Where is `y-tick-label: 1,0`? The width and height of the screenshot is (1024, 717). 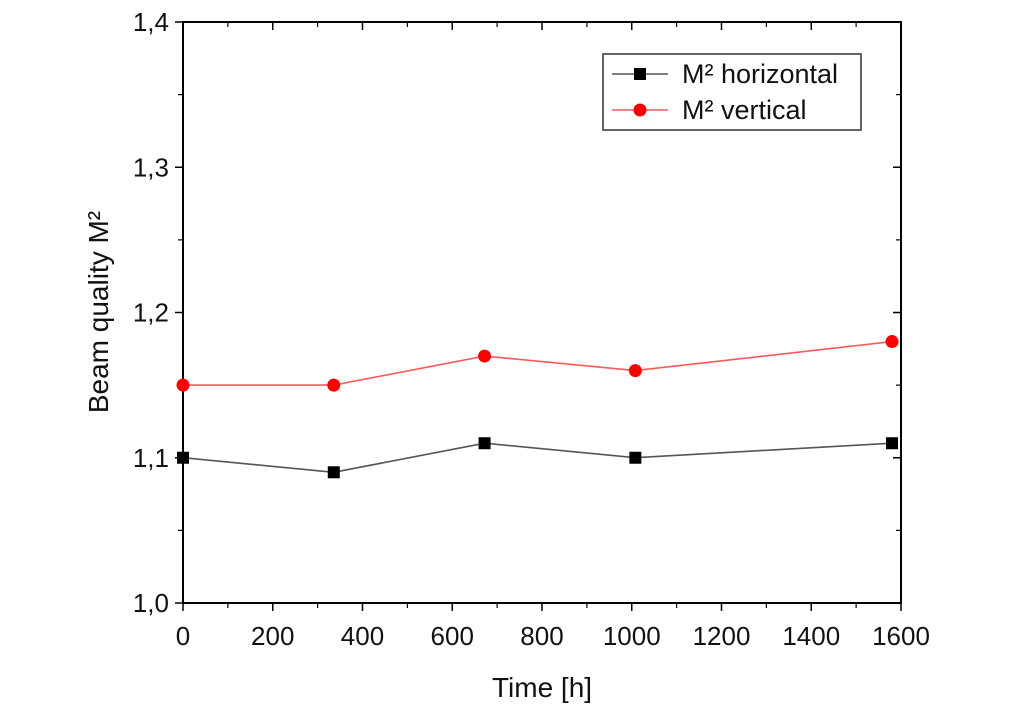
y-tick-label: 1,0 is located at coordinates (151, 603).